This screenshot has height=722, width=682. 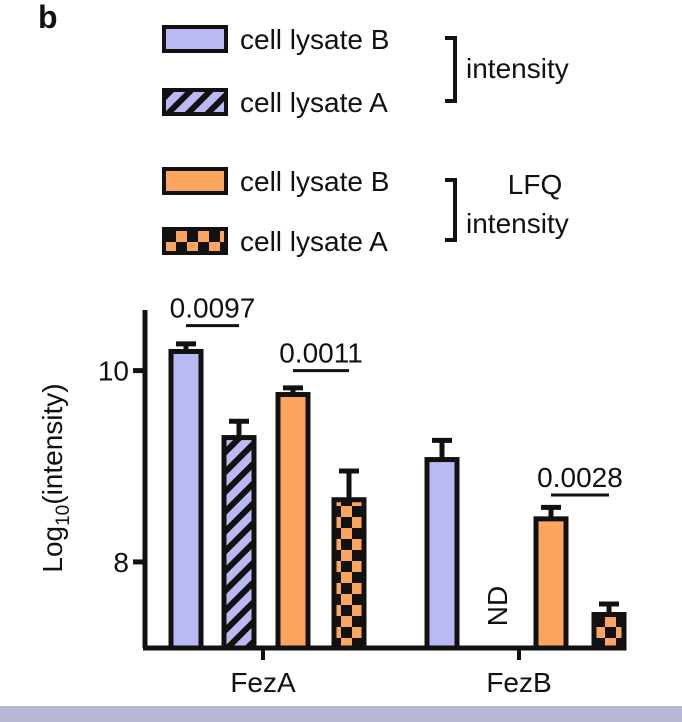 What do you see at coordinates (341, 714) in the screenshot?
I see `bottom-border` at bounding box center [341, 714].